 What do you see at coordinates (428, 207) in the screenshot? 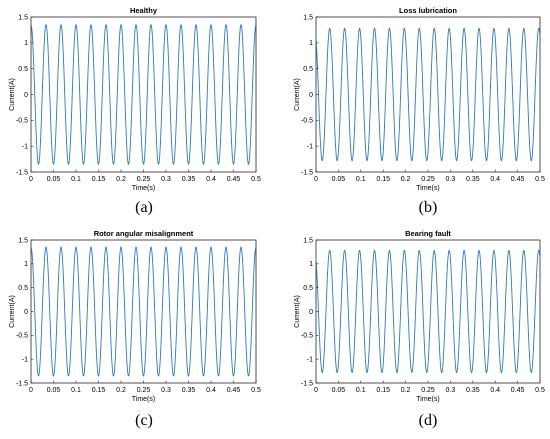
I see `panel-caption: (b)` at bounding box center [428, 207].